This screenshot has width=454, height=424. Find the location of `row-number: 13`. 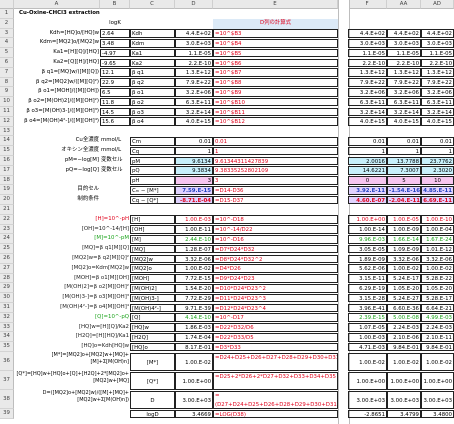

row-number: 13 is located at coordinates (7, 131).